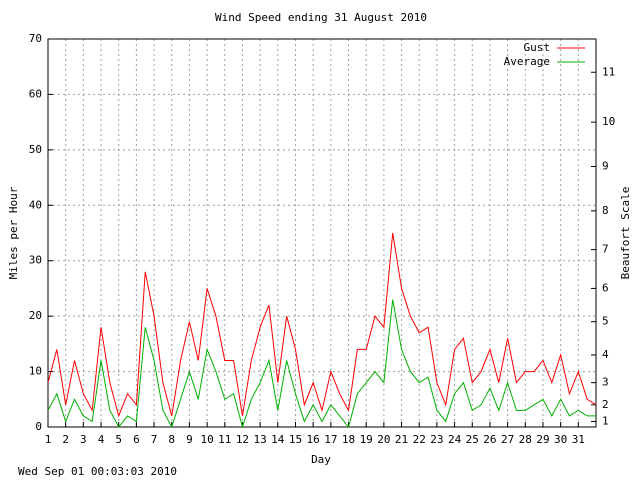  Describe the element at coordinates (605, 249) in the screenshot. I see `y2-tick-label: 7` at that location.